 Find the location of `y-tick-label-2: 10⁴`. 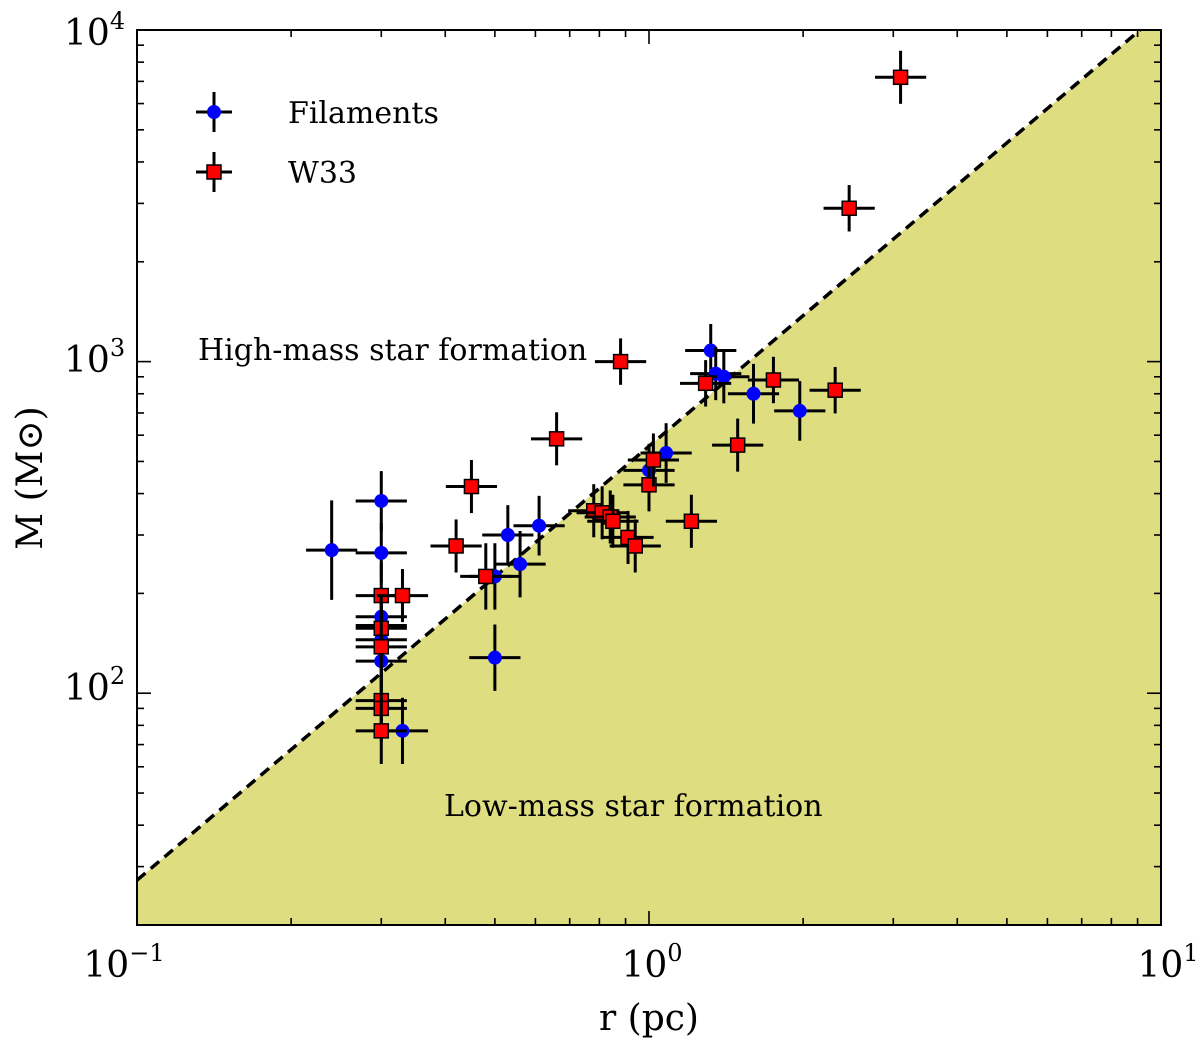

y-tick-label-2: 10⁴ is located at coordinates (94, 30).